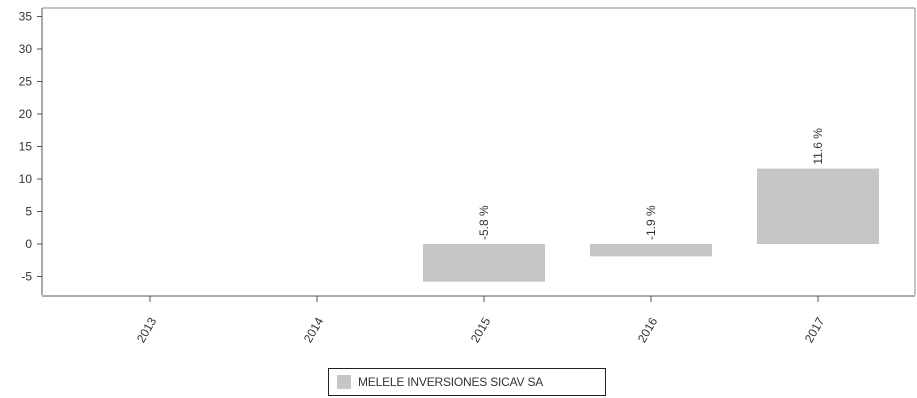  What do you see at coordinates (344, 382) in the screenshot?
I see `legend-swatch` at bounding box center [344, 382].